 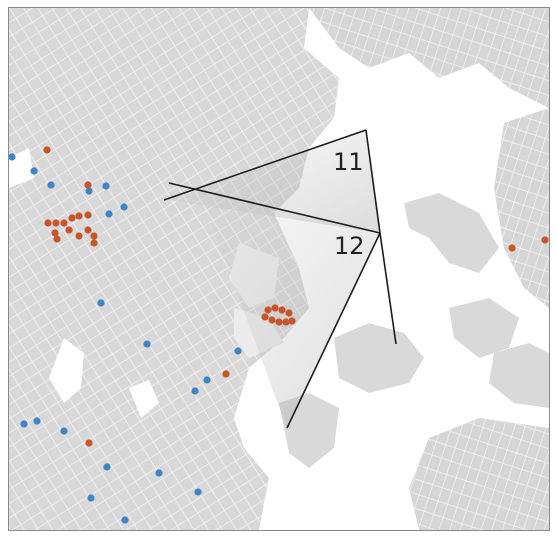 I want to click on view-label-11: 11, so click(x=348, y=162).